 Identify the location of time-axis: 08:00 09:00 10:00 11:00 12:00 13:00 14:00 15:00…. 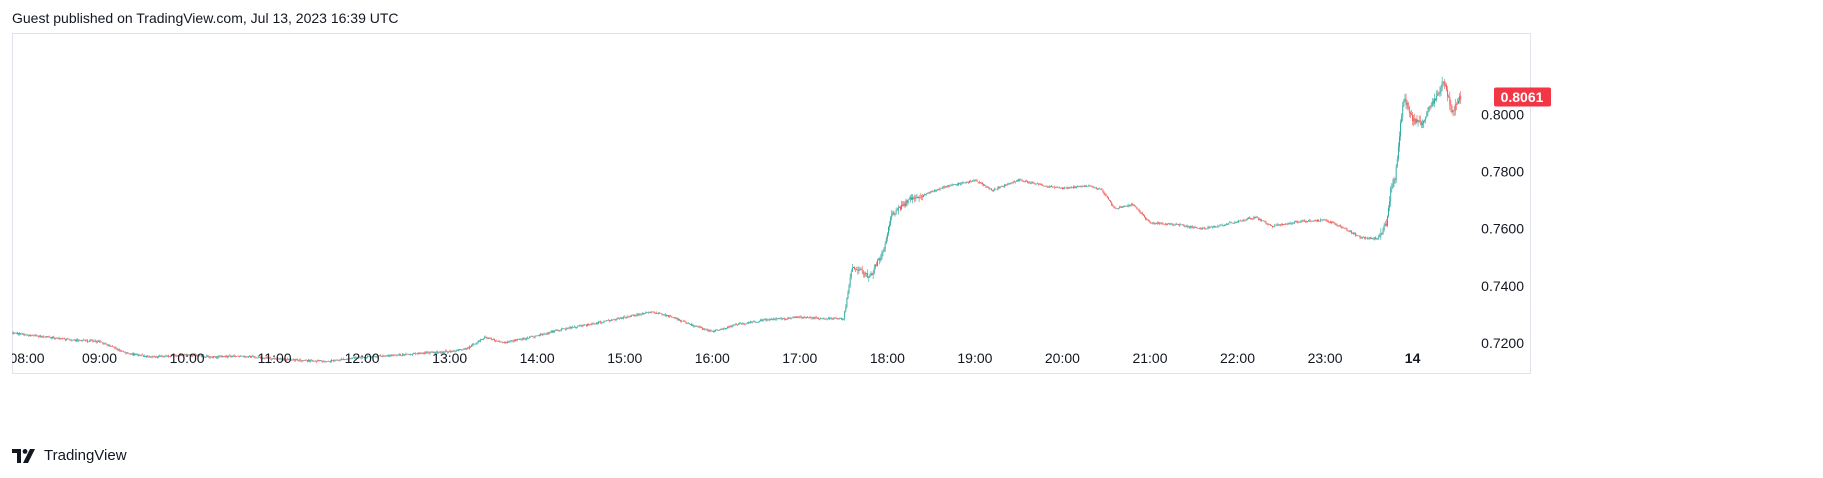
(716, 358).